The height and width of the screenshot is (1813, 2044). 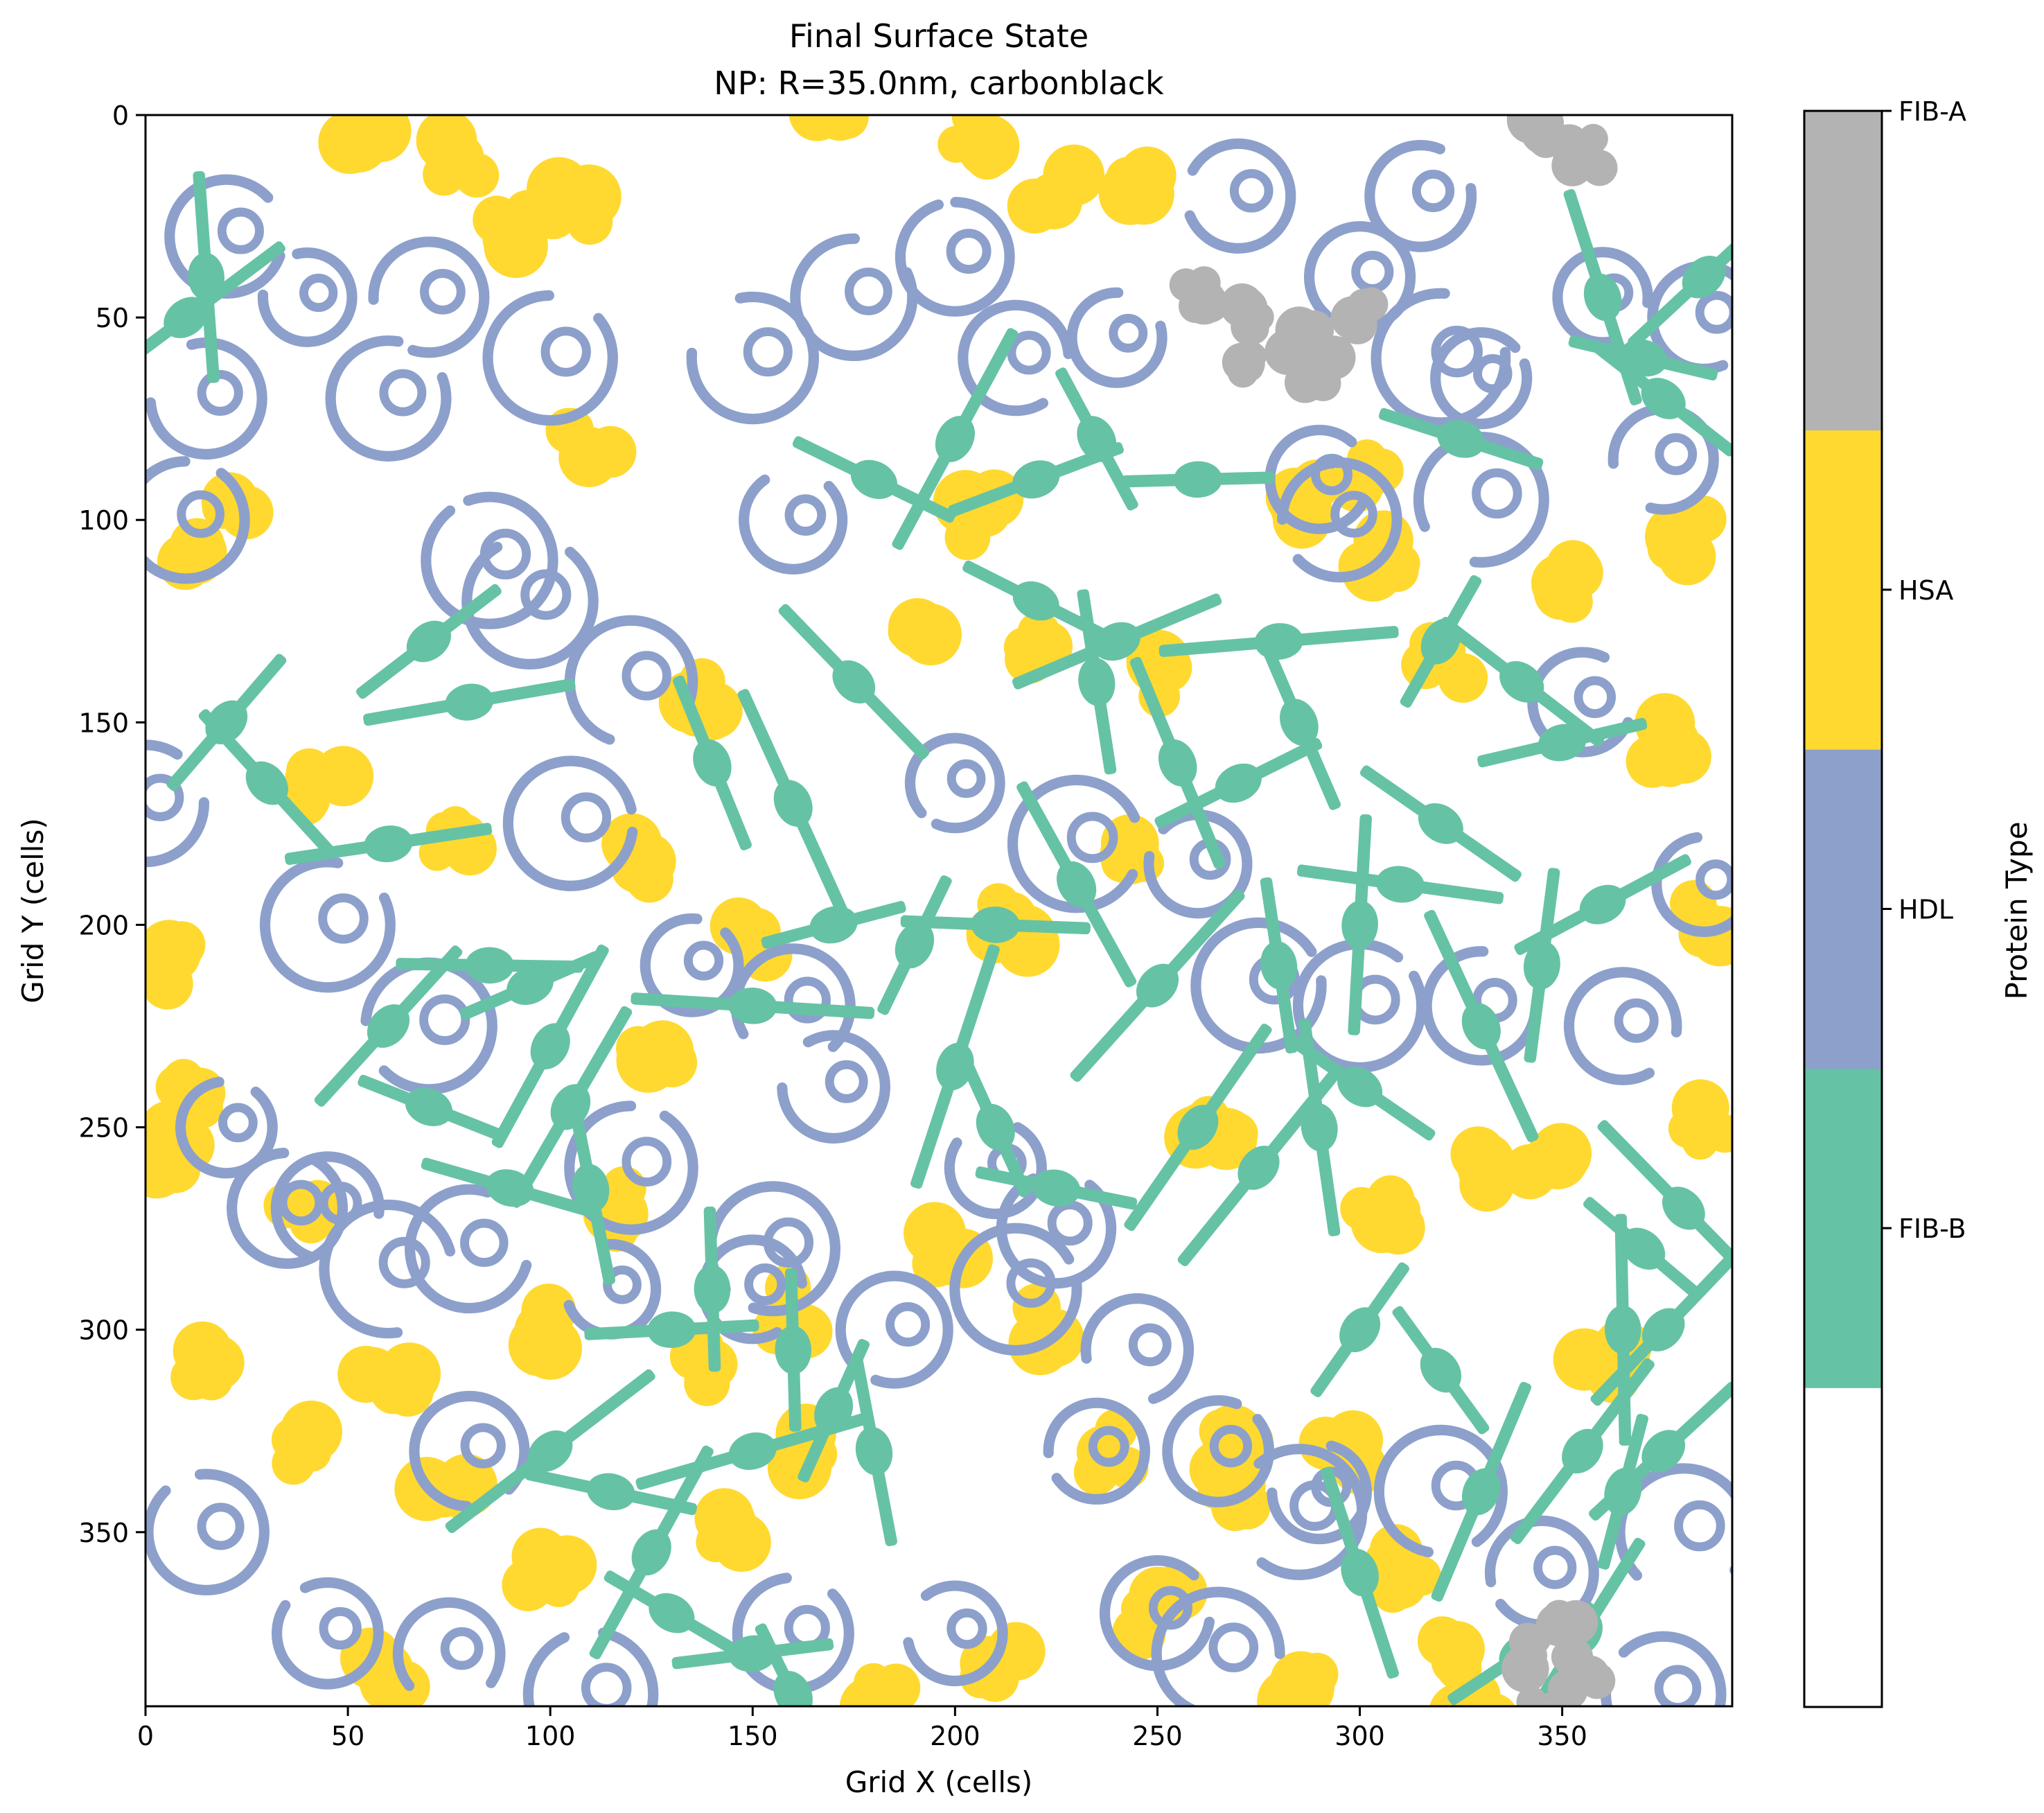 I want to click on y-tick-label: 150, so click(x=103, y=723).